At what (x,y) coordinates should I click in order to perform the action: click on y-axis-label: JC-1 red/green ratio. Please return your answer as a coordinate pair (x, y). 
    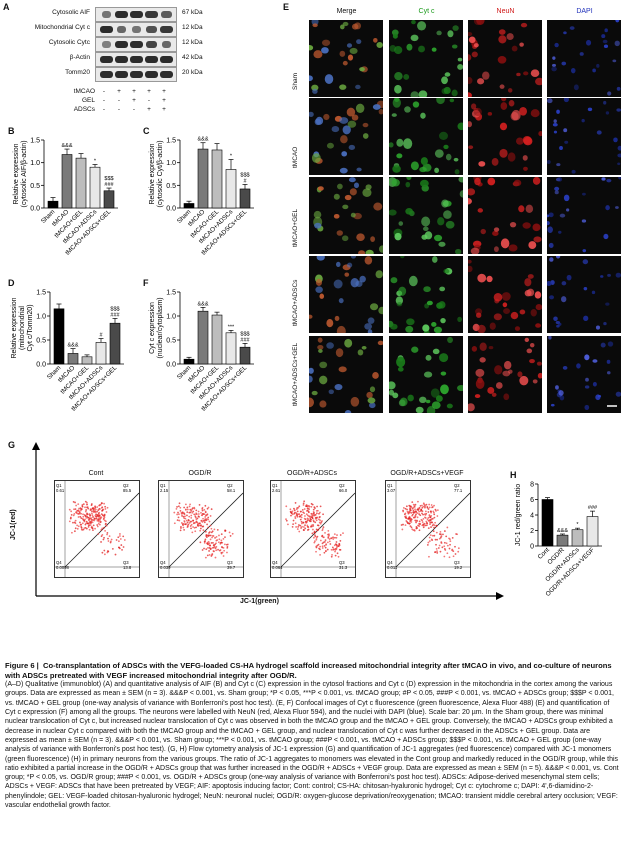
    Looking at the image, I should click on (518, 515).